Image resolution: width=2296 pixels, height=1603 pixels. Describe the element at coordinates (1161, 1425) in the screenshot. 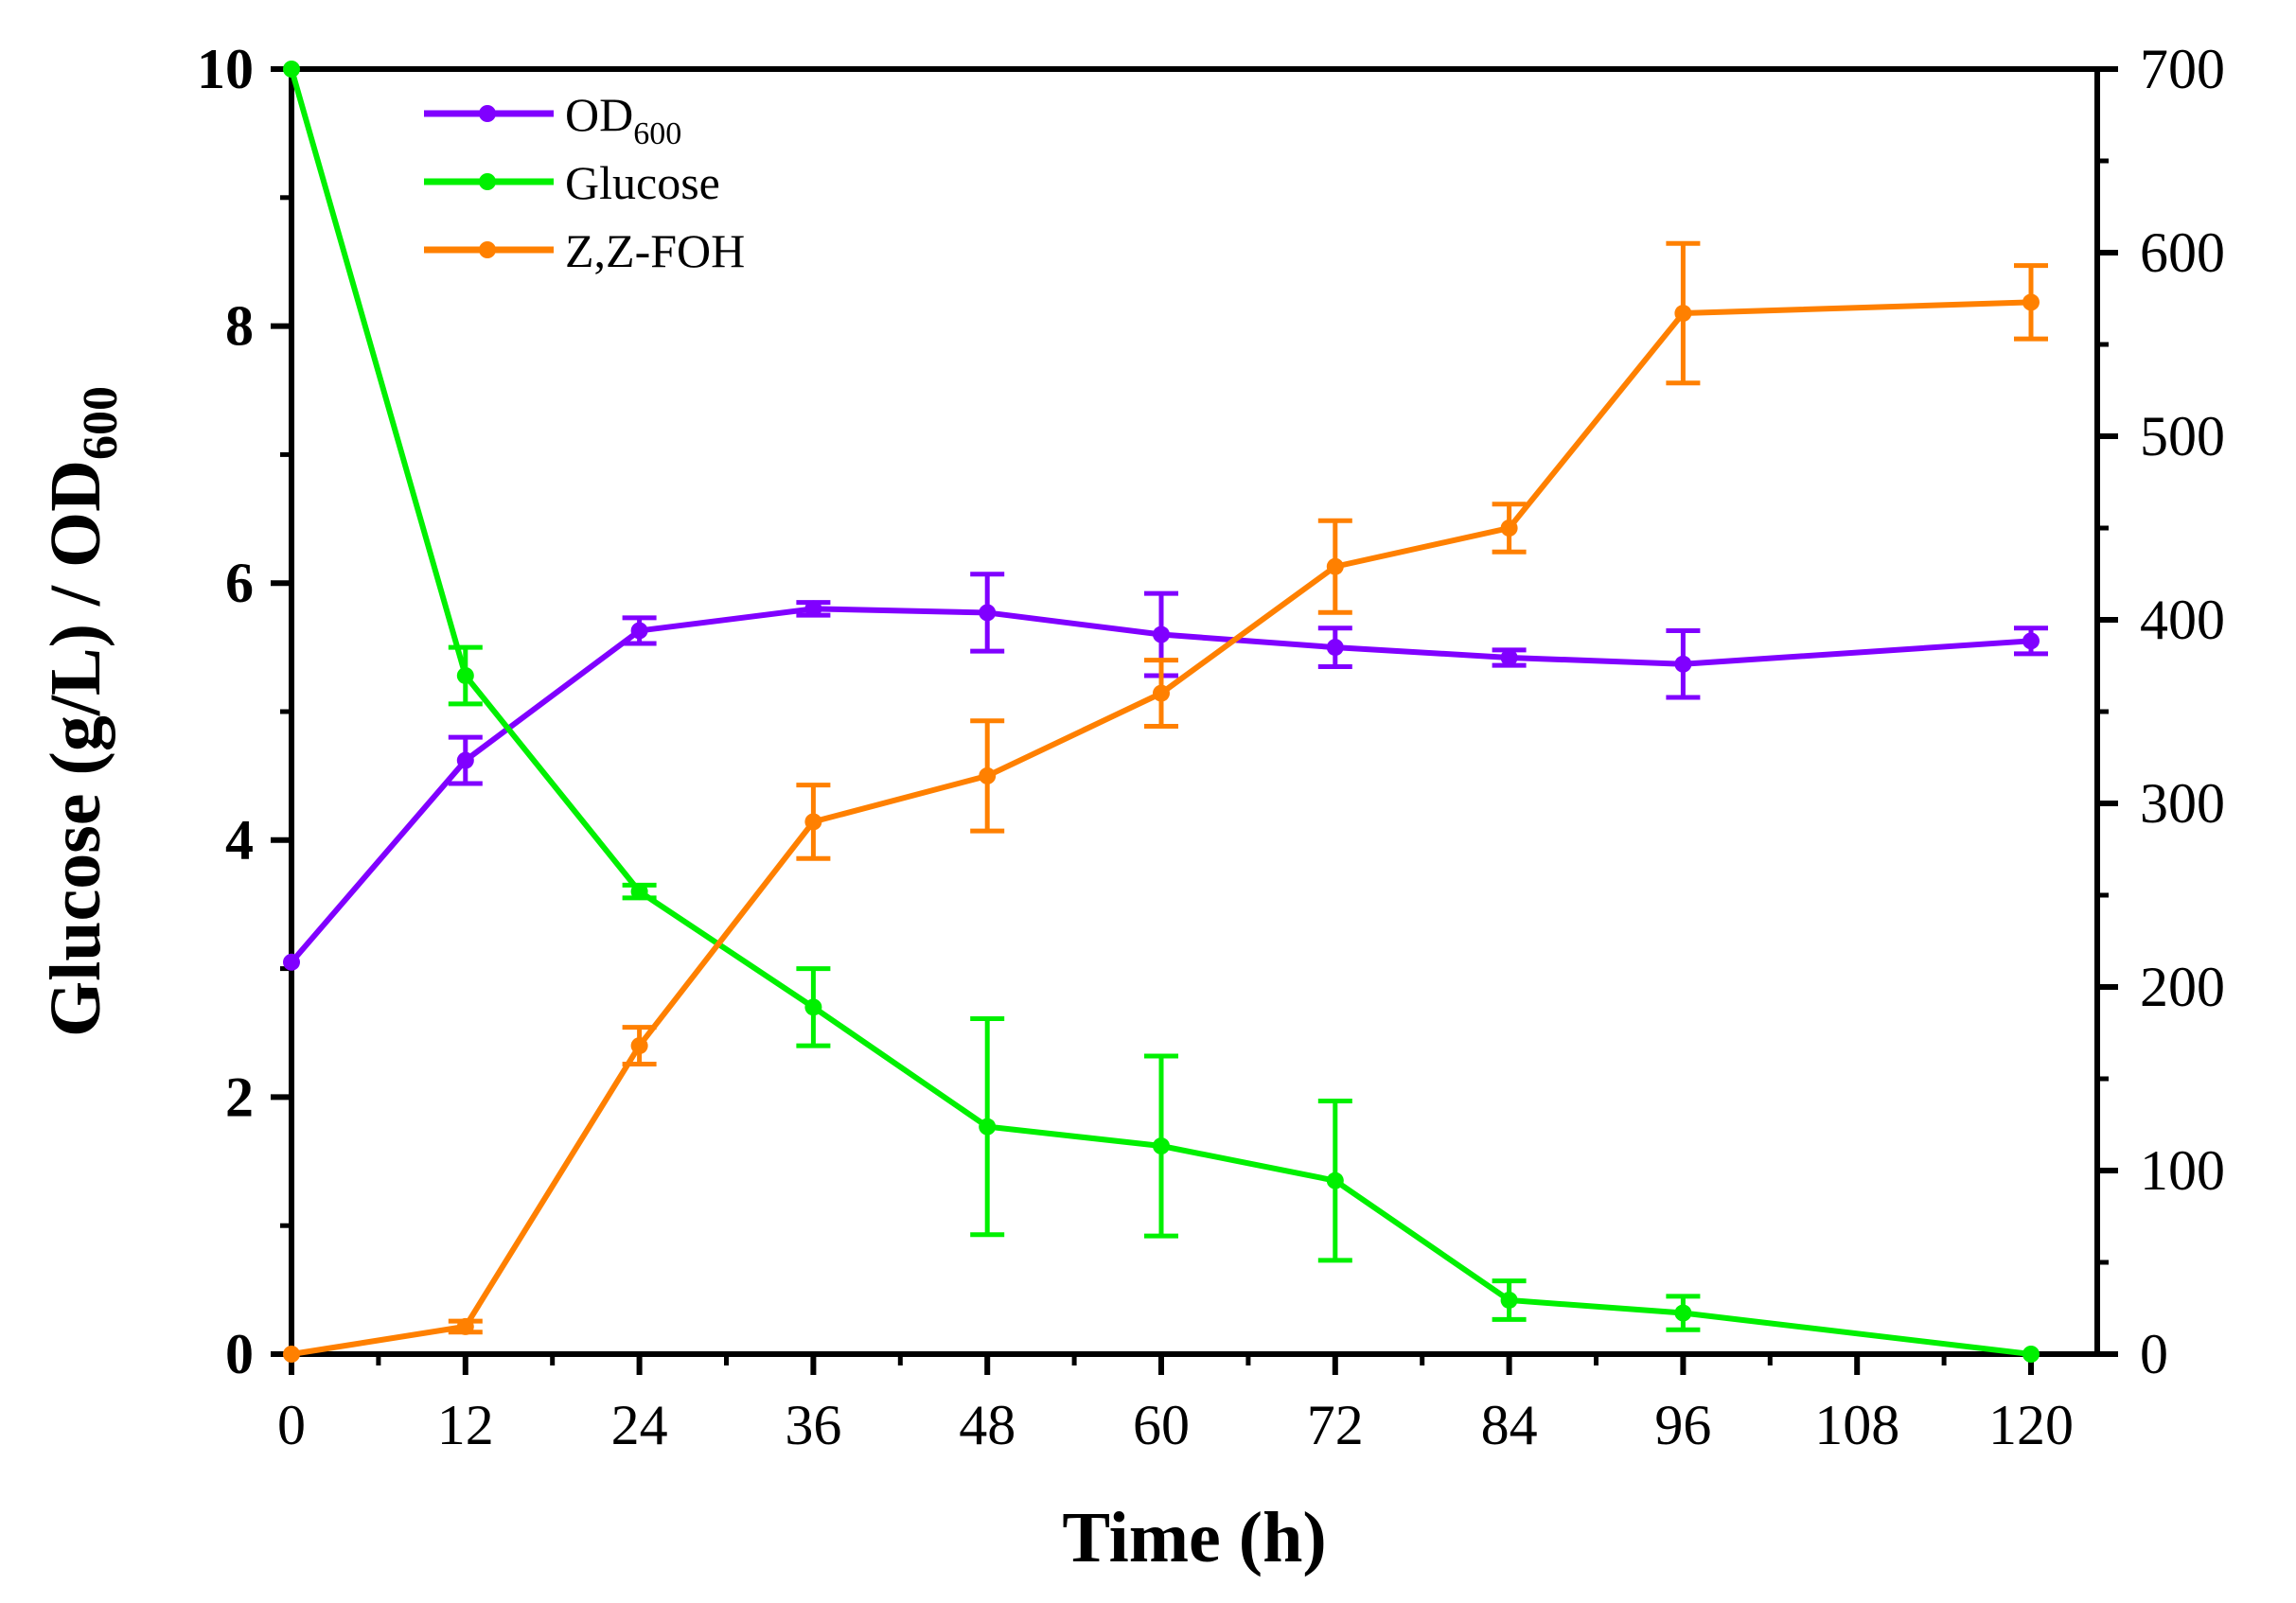

I see `x-tick-label: 60` at that location.